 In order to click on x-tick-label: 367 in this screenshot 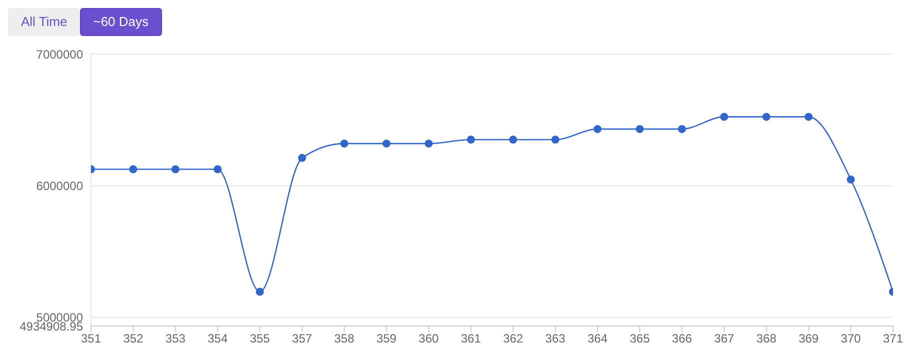, I will do `click(724, 339)`.